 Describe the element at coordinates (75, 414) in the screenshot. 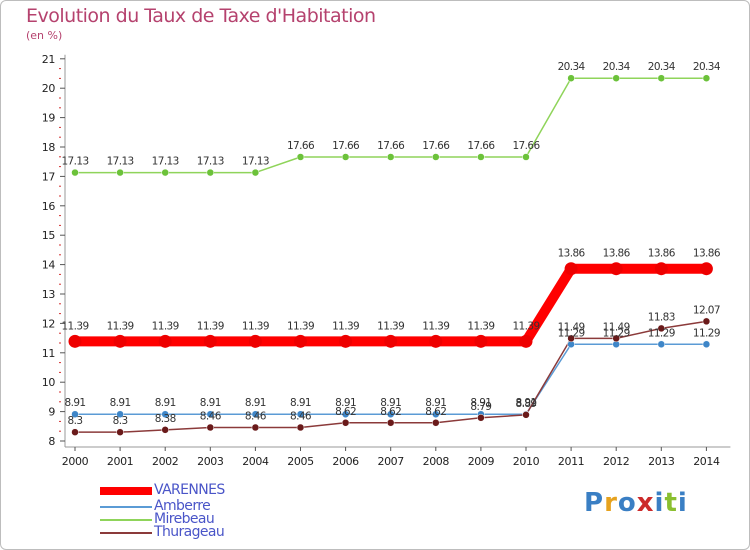

I see `point-amberre-2000` at that location.